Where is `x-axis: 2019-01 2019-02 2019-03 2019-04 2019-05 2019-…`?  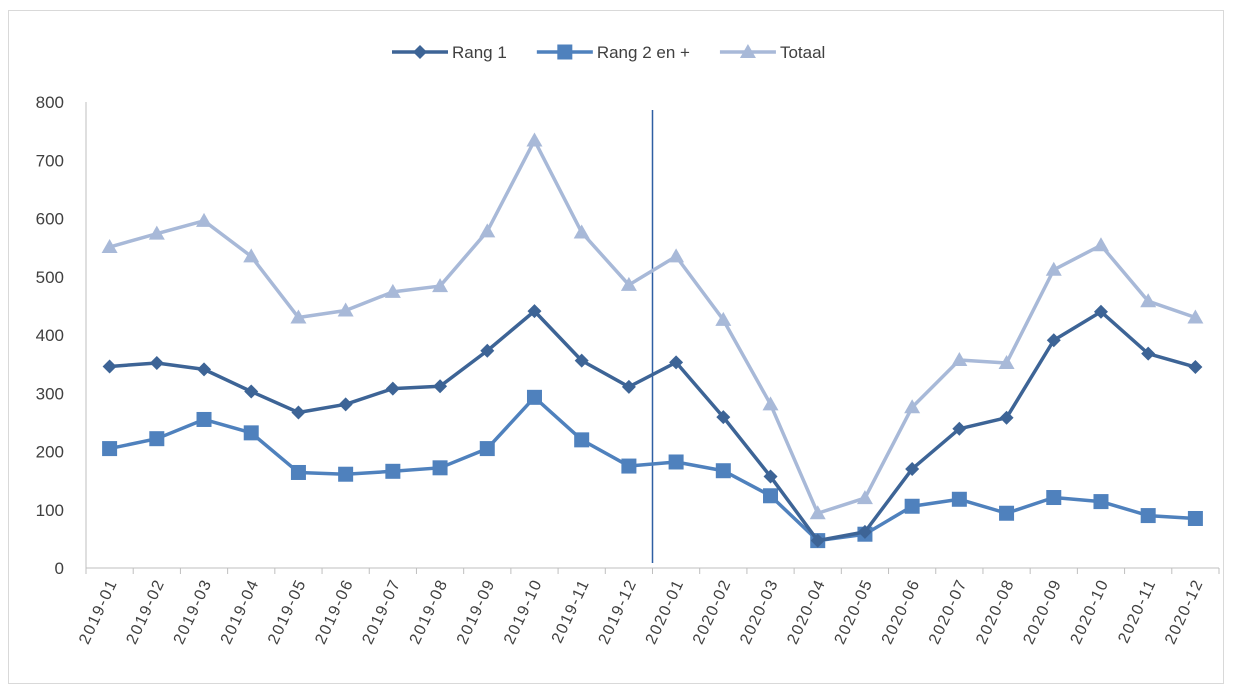 x-axis: 2019-01 2019-02 2019-03 2019-04 2019-05 2019-… is located at coordinates (648, 607).